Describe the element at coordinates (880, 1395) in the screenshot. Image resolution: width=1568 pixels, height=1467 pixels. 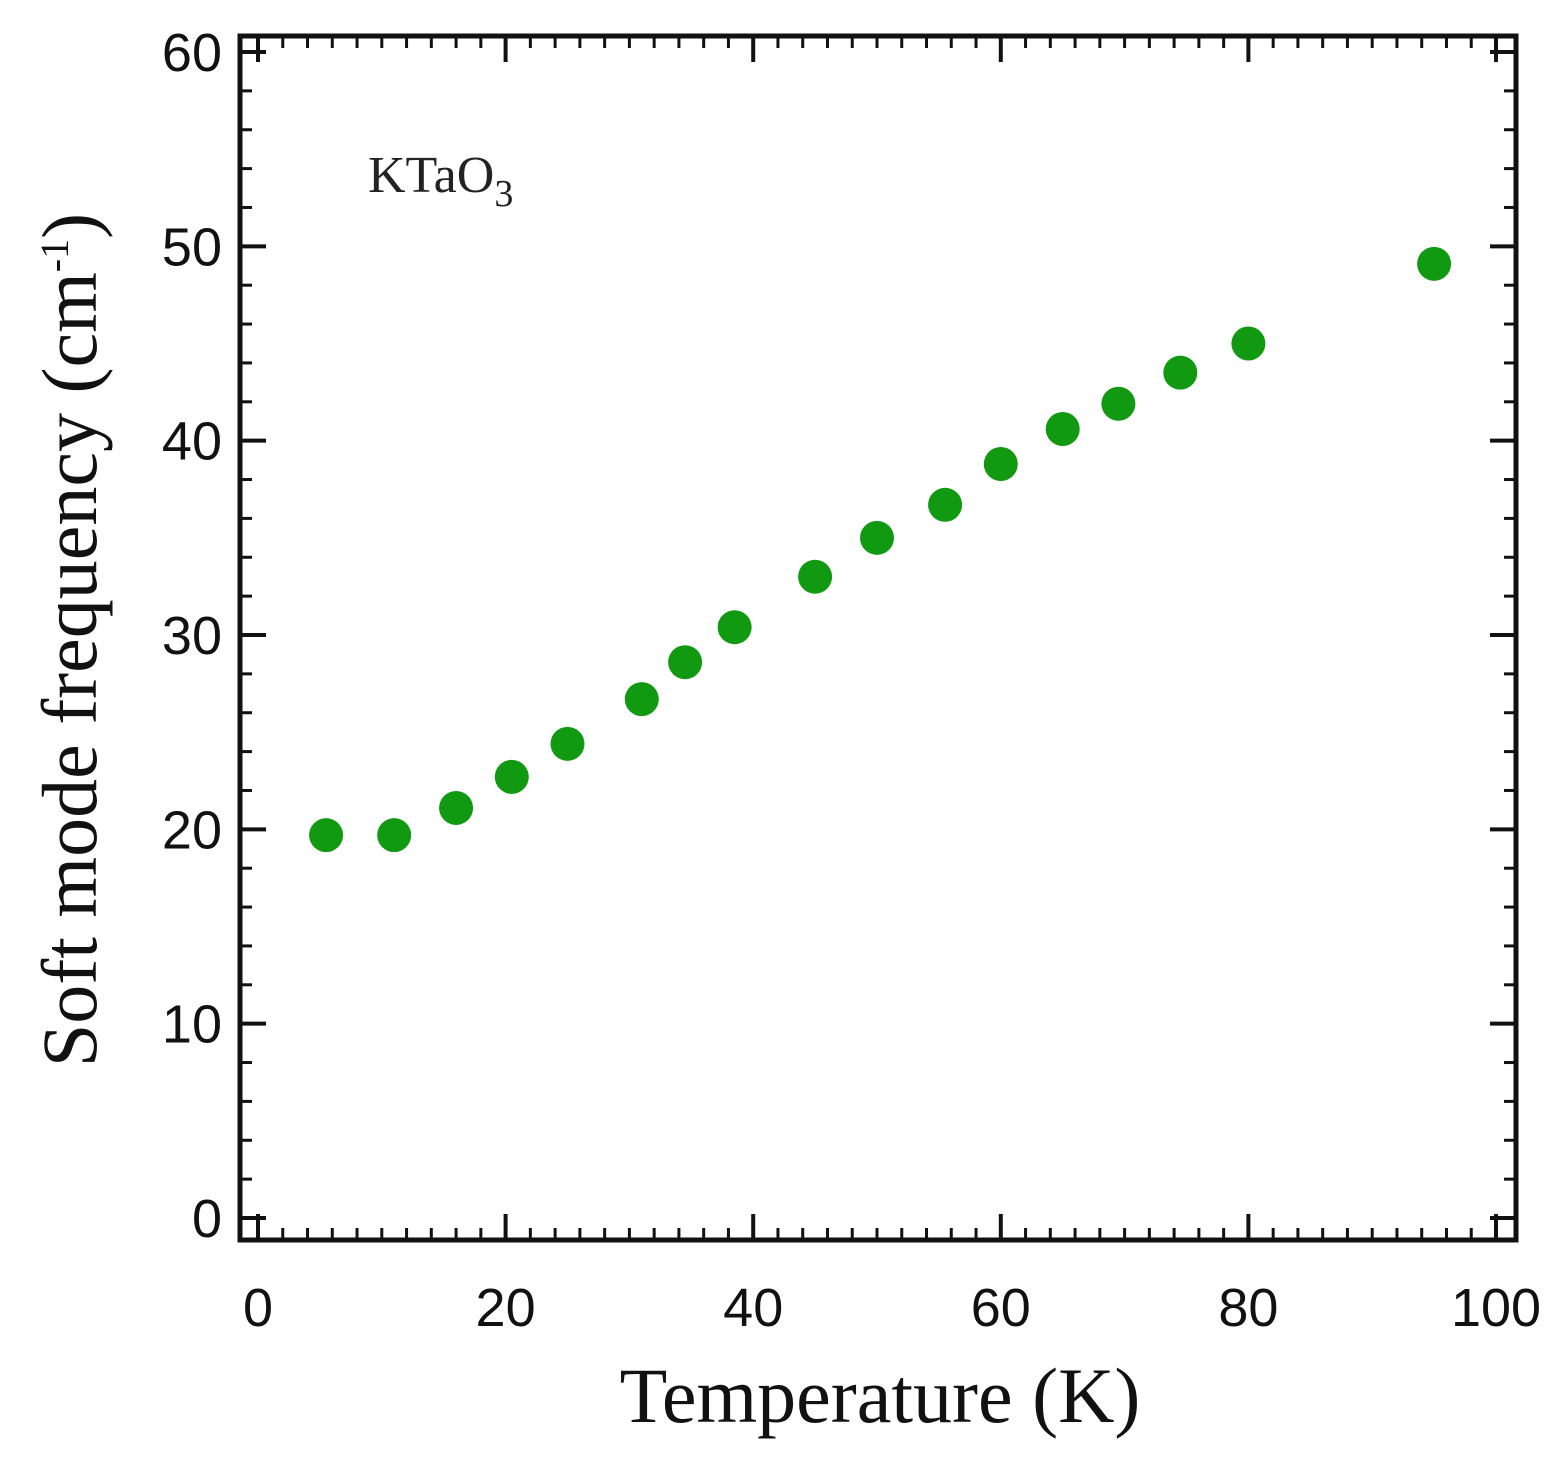
I see `x-axis-title: Temperature (K)` at that location.